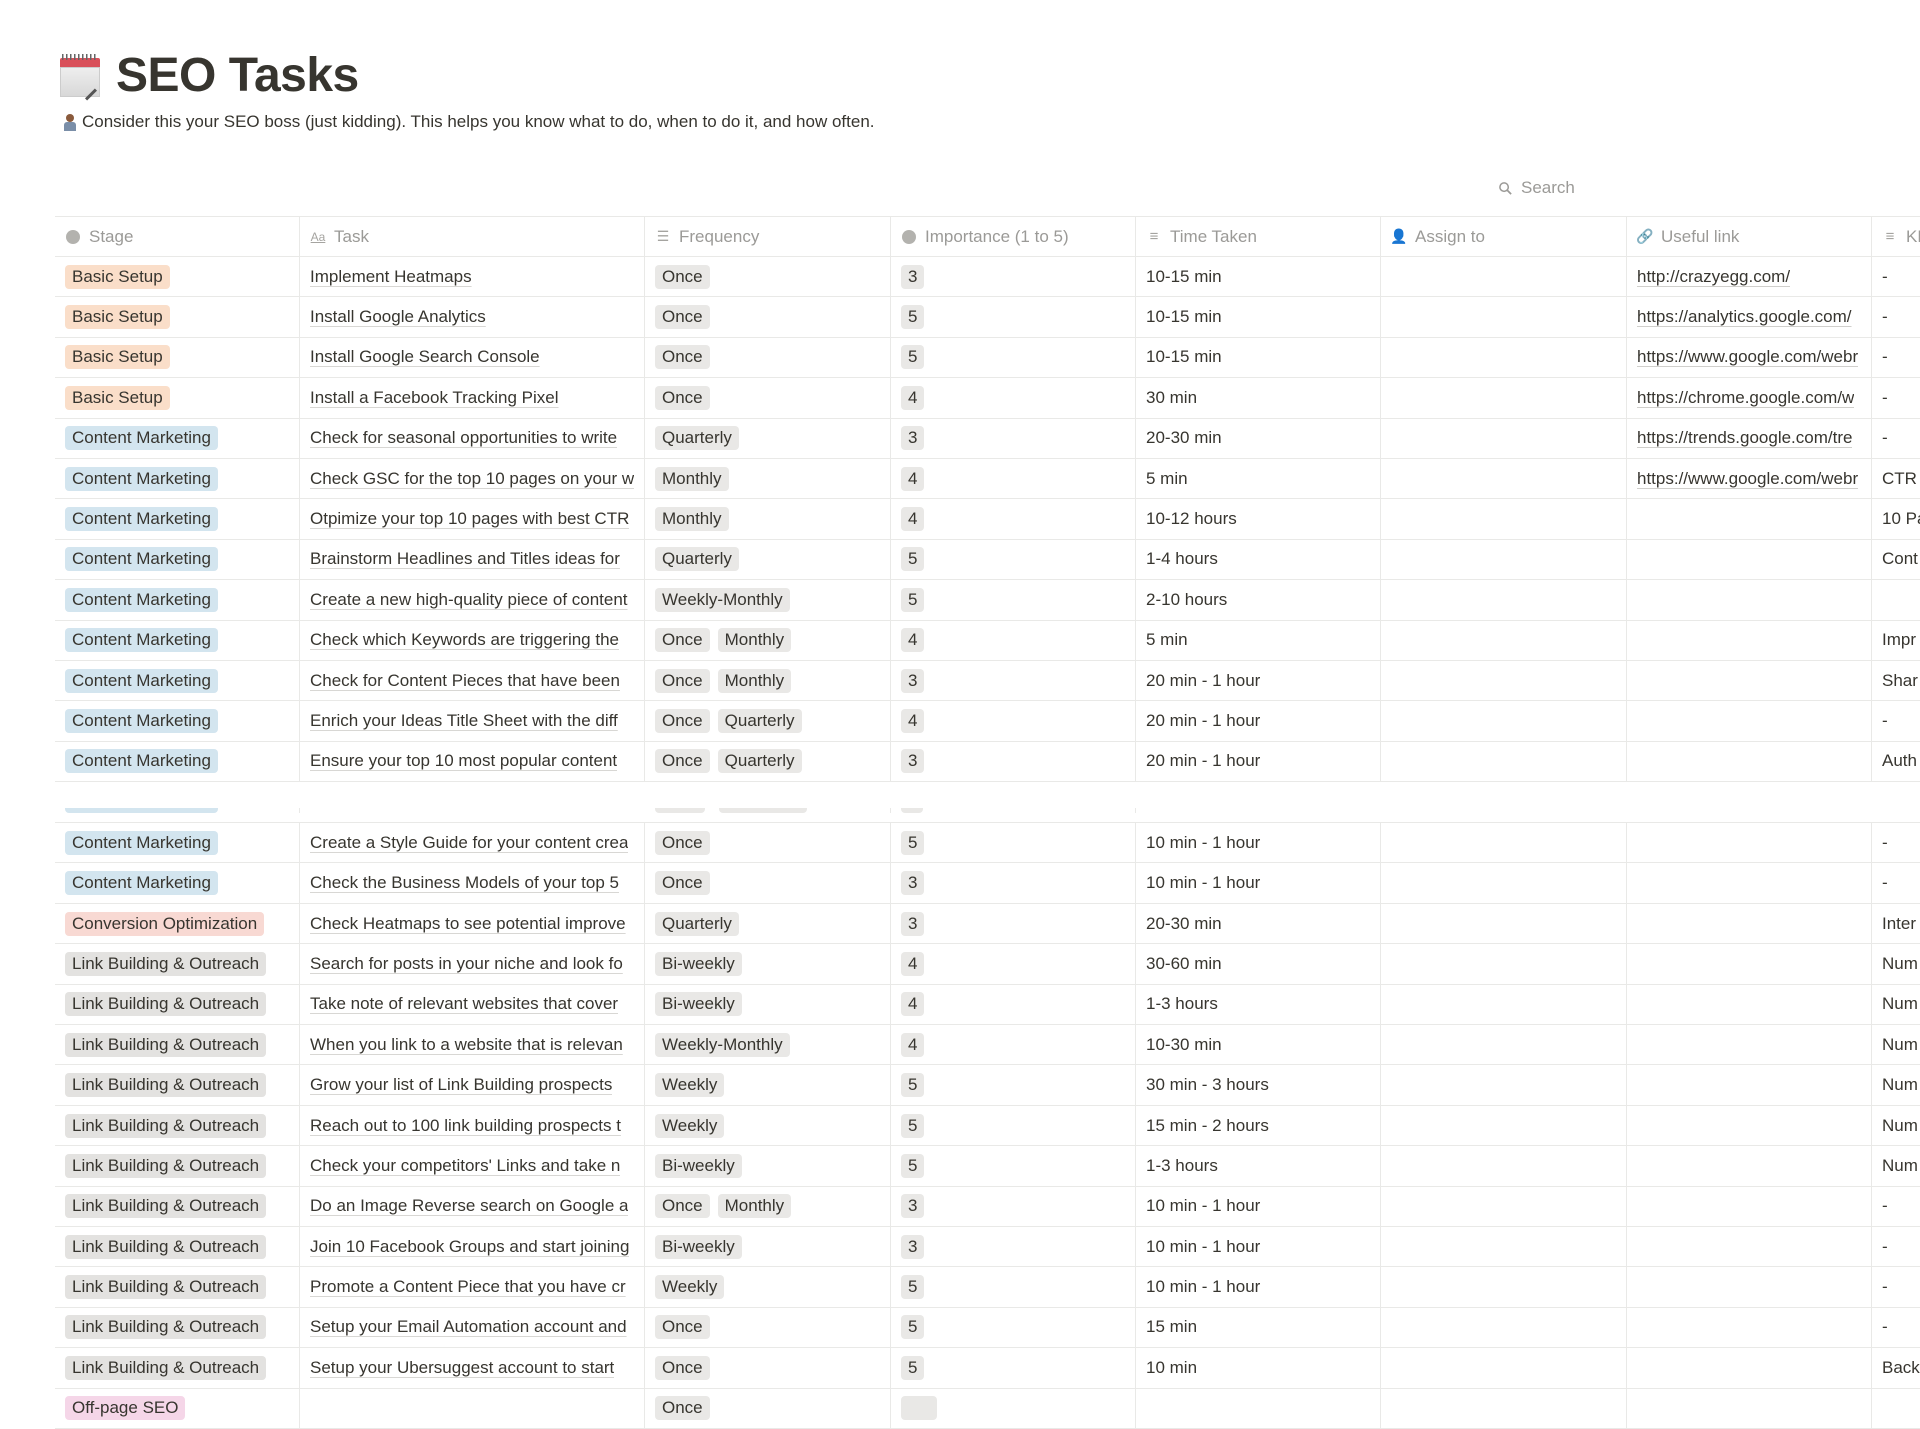 The width and height of the screenshot is (1920, 1429). Describe the element at coordinates (1258, 236) in the screenshot. I see `column-header-time-taken: ≡ Time Taken` at that location.